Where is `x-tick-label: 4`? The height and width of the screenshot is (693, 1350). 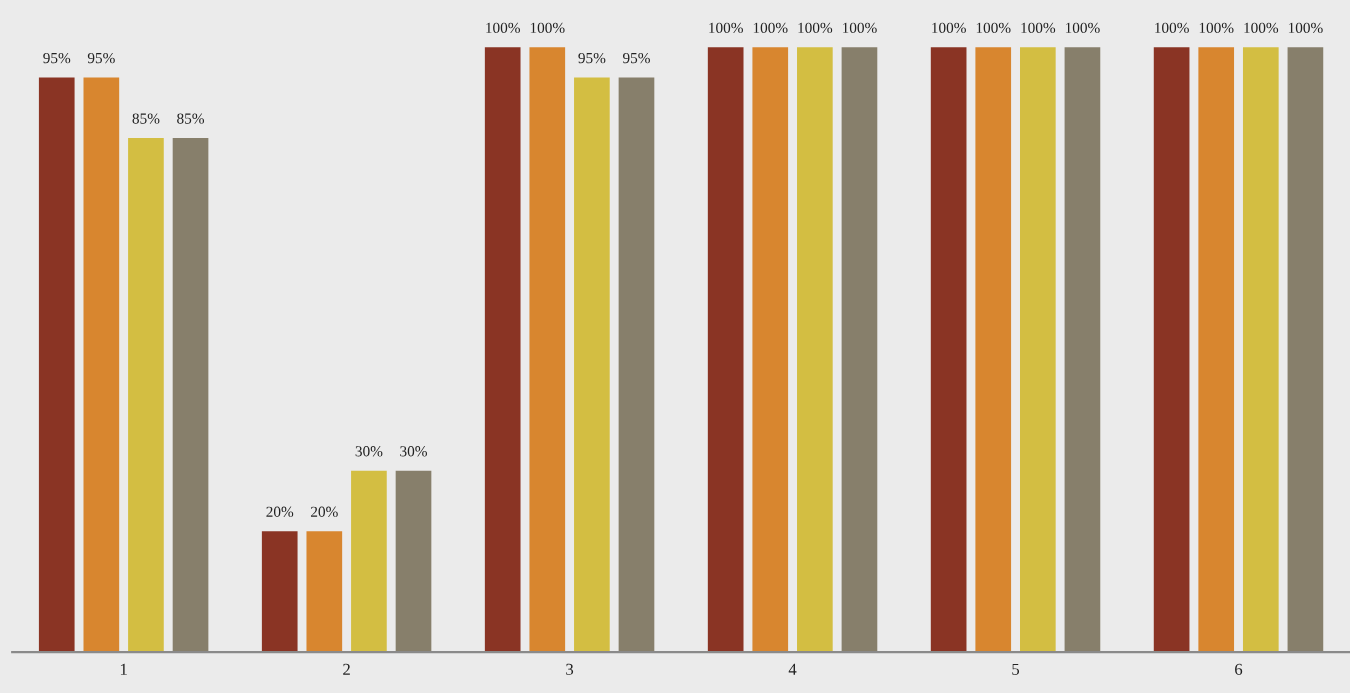
x-tick-label: 4 is located at coordinates (792, 669).